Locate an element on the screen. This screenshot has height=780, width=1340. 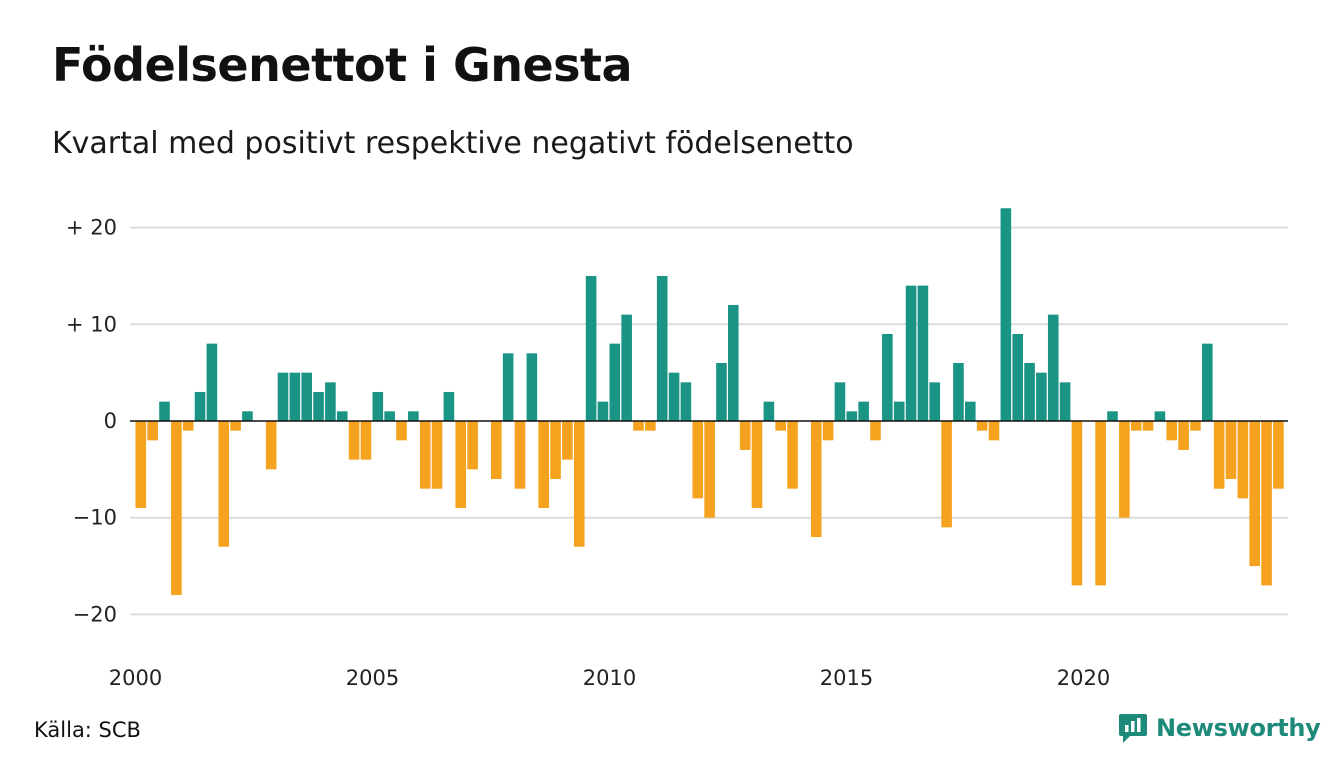
newsworthy-logo-icon is located at coordinates (1133, 728).